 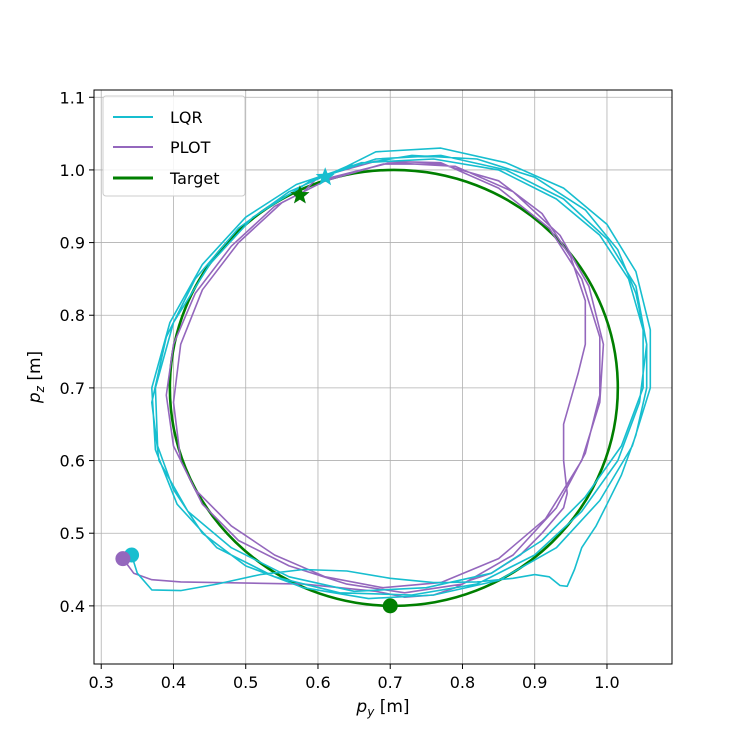 I want to click on x-tick-label: 0.9, so click(x=534, y=682).